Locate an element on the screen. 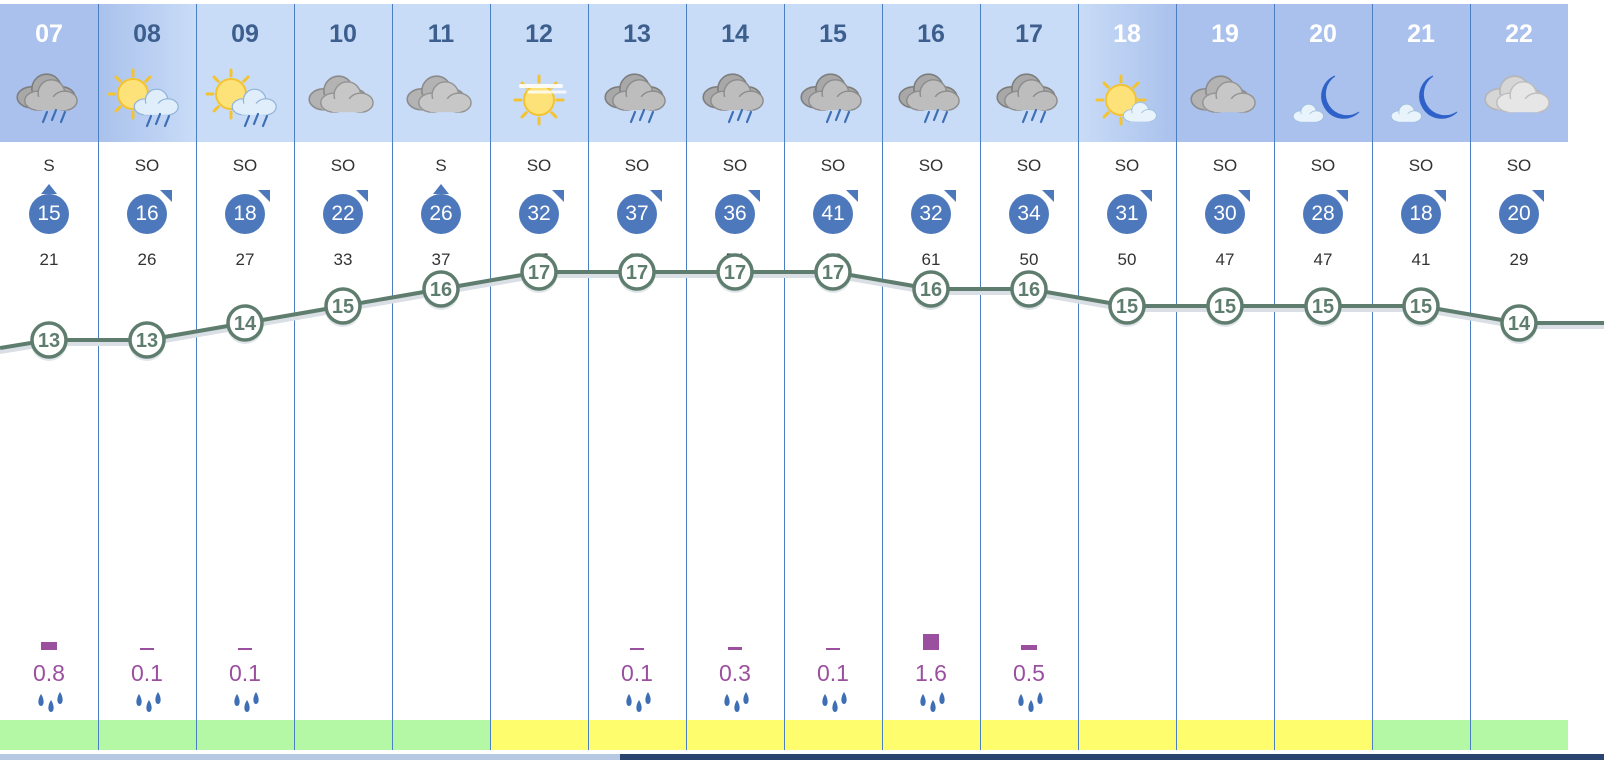 The image size is (1604, 760). hour-column: 12 SO 32 47 is located at coordinates (539, 377).